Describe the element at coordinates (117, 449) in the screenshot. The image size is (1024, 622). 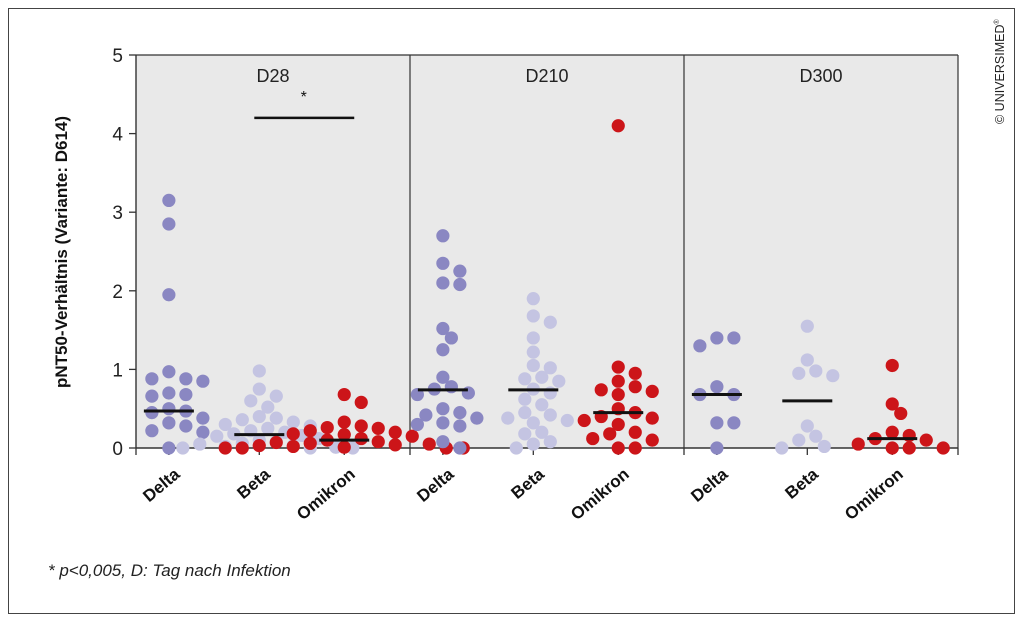
I see `y-tick-label: 0` at that location.